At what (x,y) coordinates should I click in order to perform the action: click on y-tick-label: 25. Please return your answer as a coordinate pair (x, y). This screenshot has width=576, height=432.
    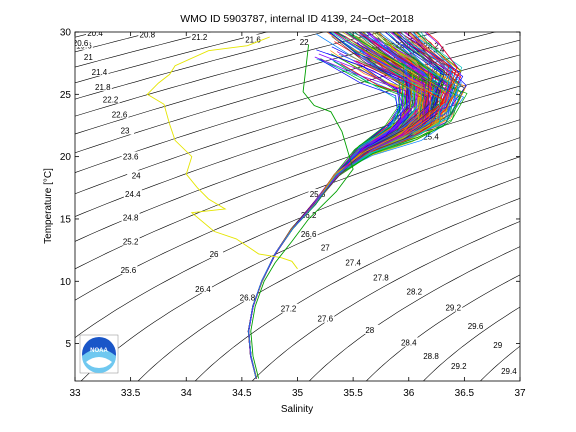
    Looking at the image, I should click on (66, 95).